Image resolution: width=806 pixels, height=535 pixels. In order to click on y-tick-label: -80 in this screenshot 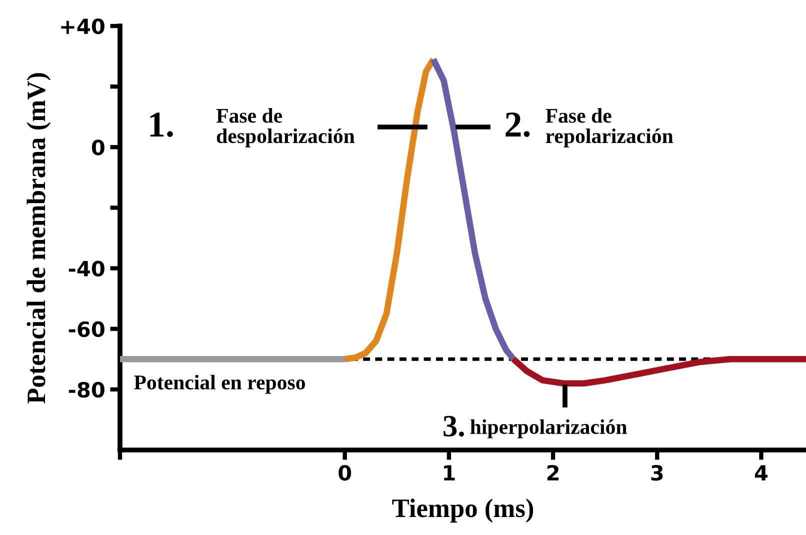, I will do `click(86, 390)`.